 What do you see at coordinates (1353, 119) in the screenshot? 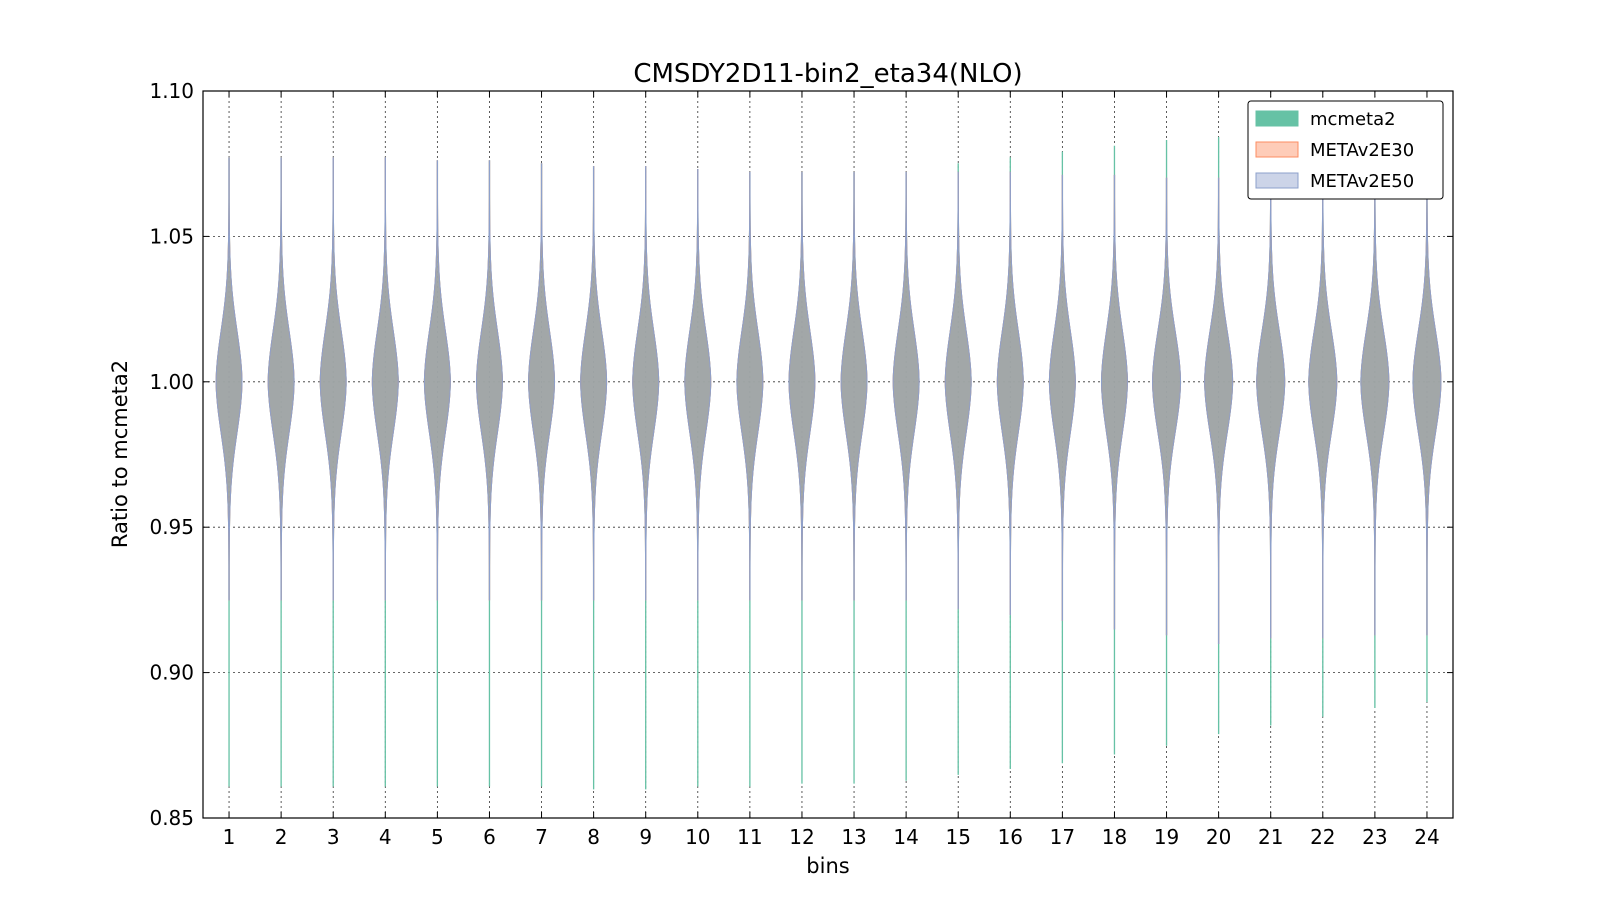
I see `legend-label: mcmeta2` at bounding box center [1353, 119].